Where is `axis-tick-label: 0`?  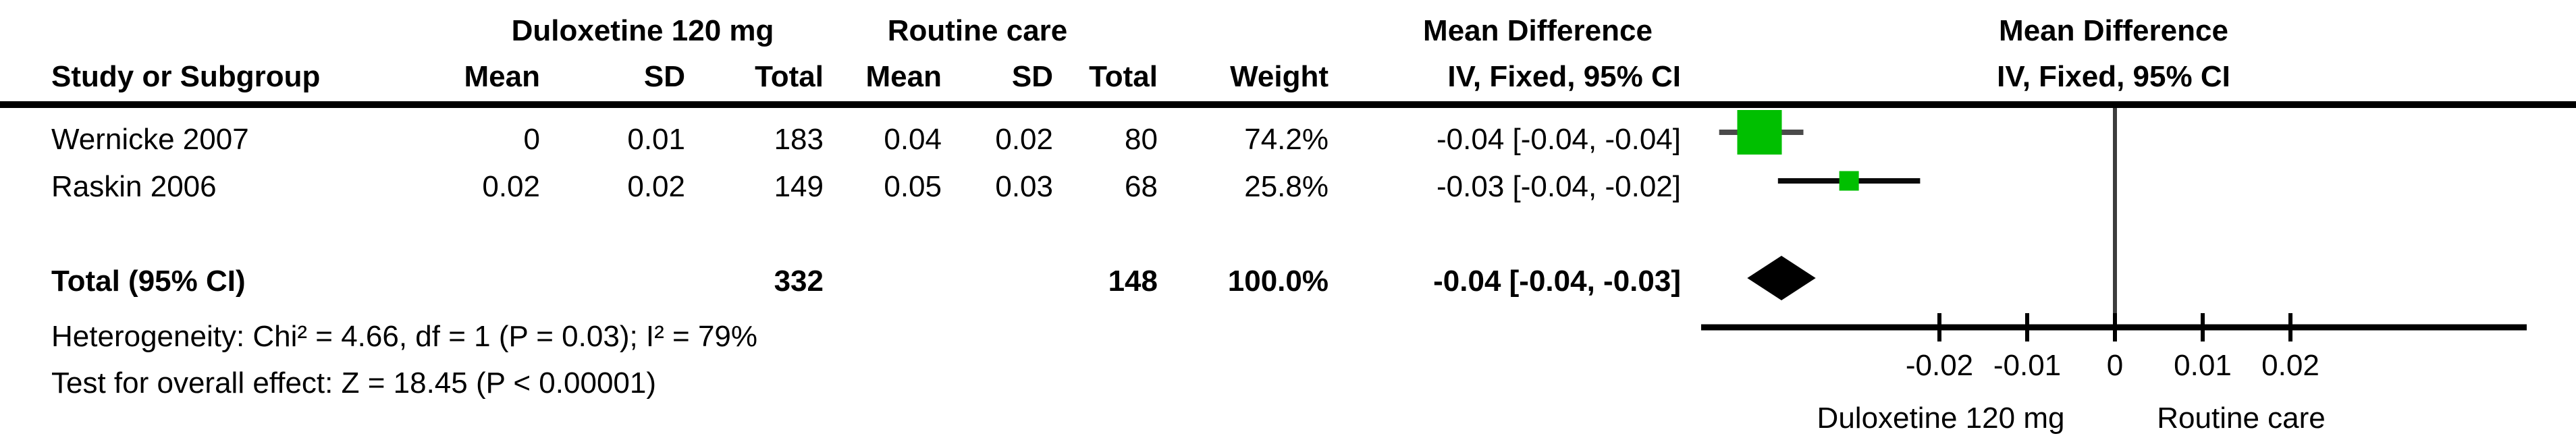 axis-tick-label: 0 is located at coordinates (2115, 366).